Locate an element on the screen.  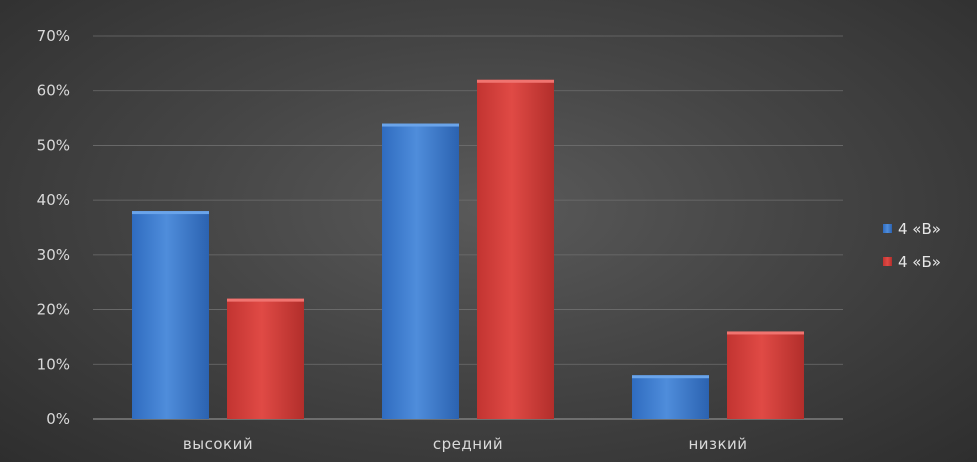
legend-item-series-1: 4 «В» is located at coordinates (929, 228).